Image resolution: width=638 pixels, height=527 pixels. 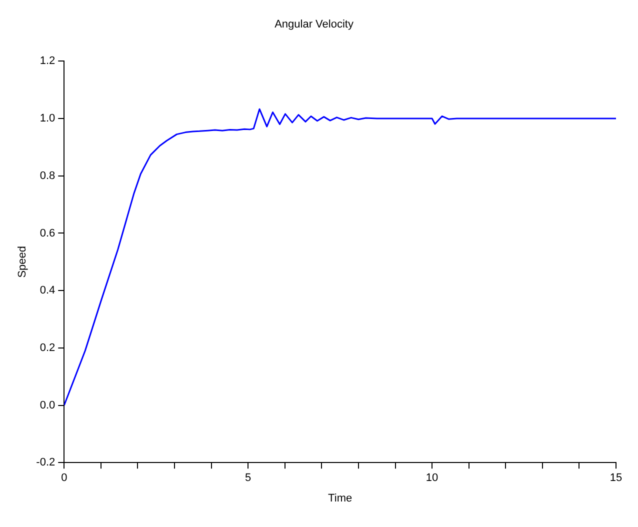 I want to click on y-tick-label: -0.2, so click(x=46, y=462).